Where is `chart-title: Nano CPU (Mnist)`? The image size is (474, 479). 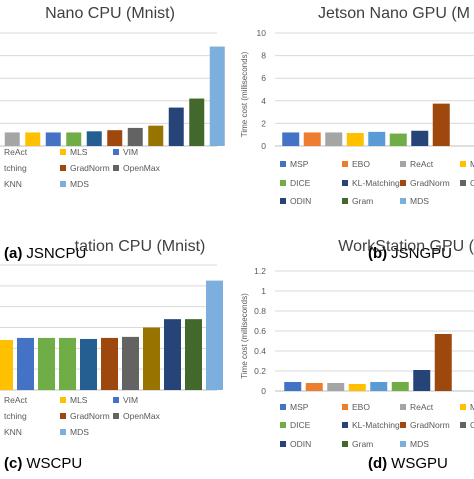
chart-title: Nano CPU (Mnist) is located at coordinates (110, 13).